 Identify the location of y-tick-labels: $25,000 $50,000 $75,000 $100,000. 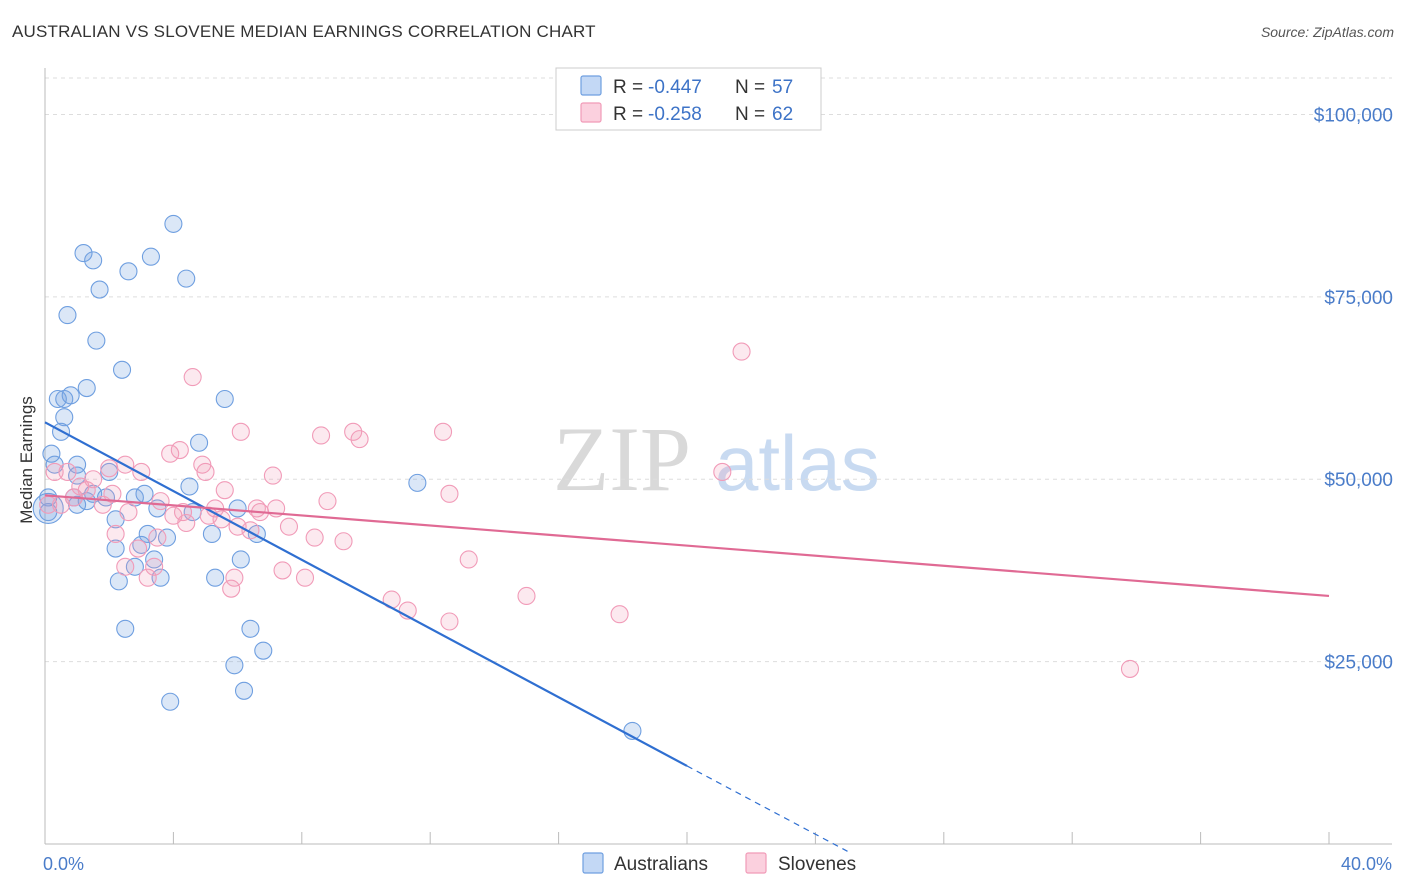
(1353, 389).